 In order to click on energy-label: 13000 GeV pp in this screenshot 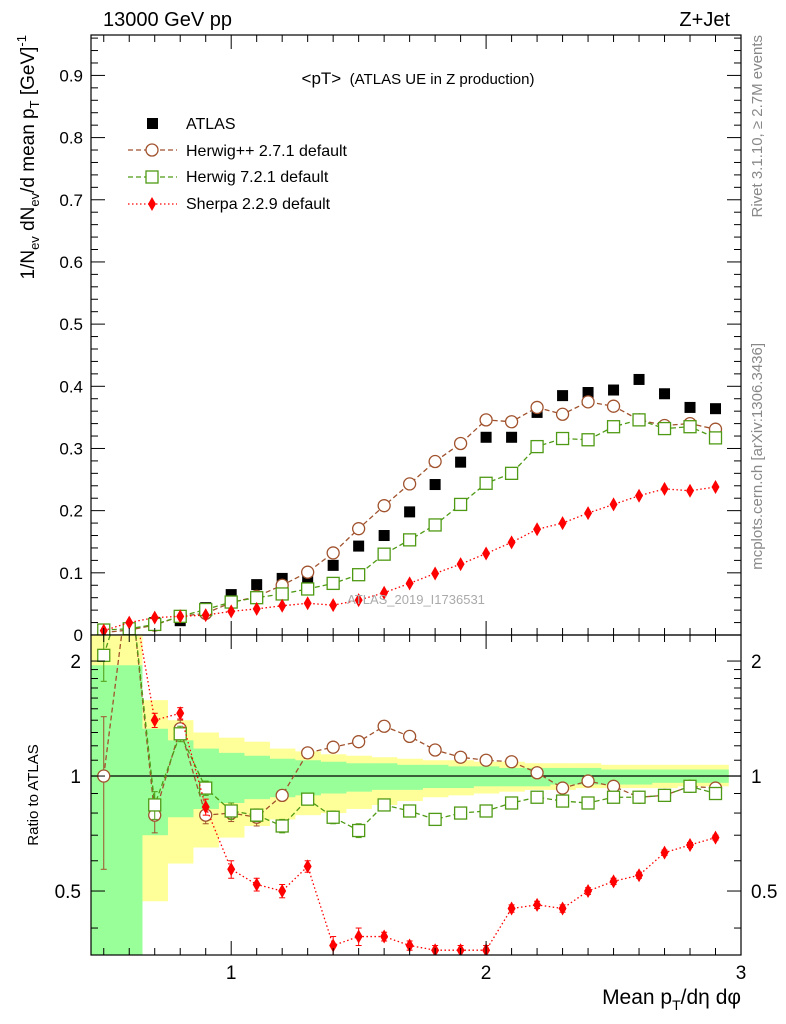, I will do `click(167, 20)`.